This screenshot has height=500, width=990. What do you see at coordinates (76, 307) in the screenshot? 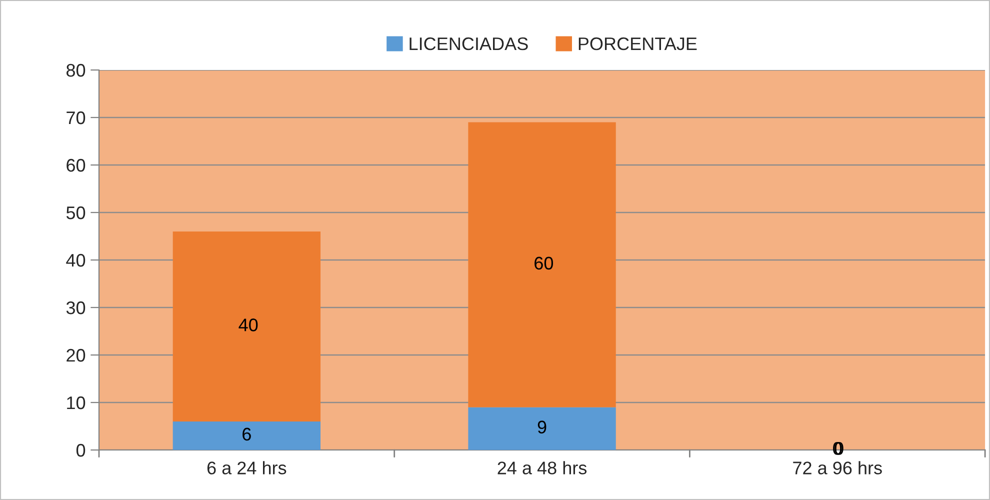
I see `y-tick-label: 30` at bounding box center [76, 307].